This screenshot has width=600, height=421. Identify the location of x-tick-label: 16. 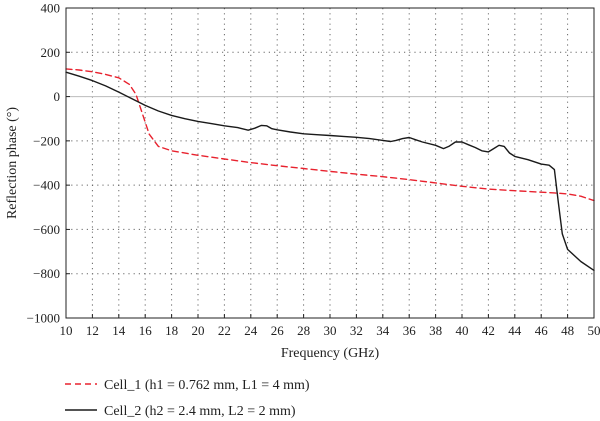
(146, 330).